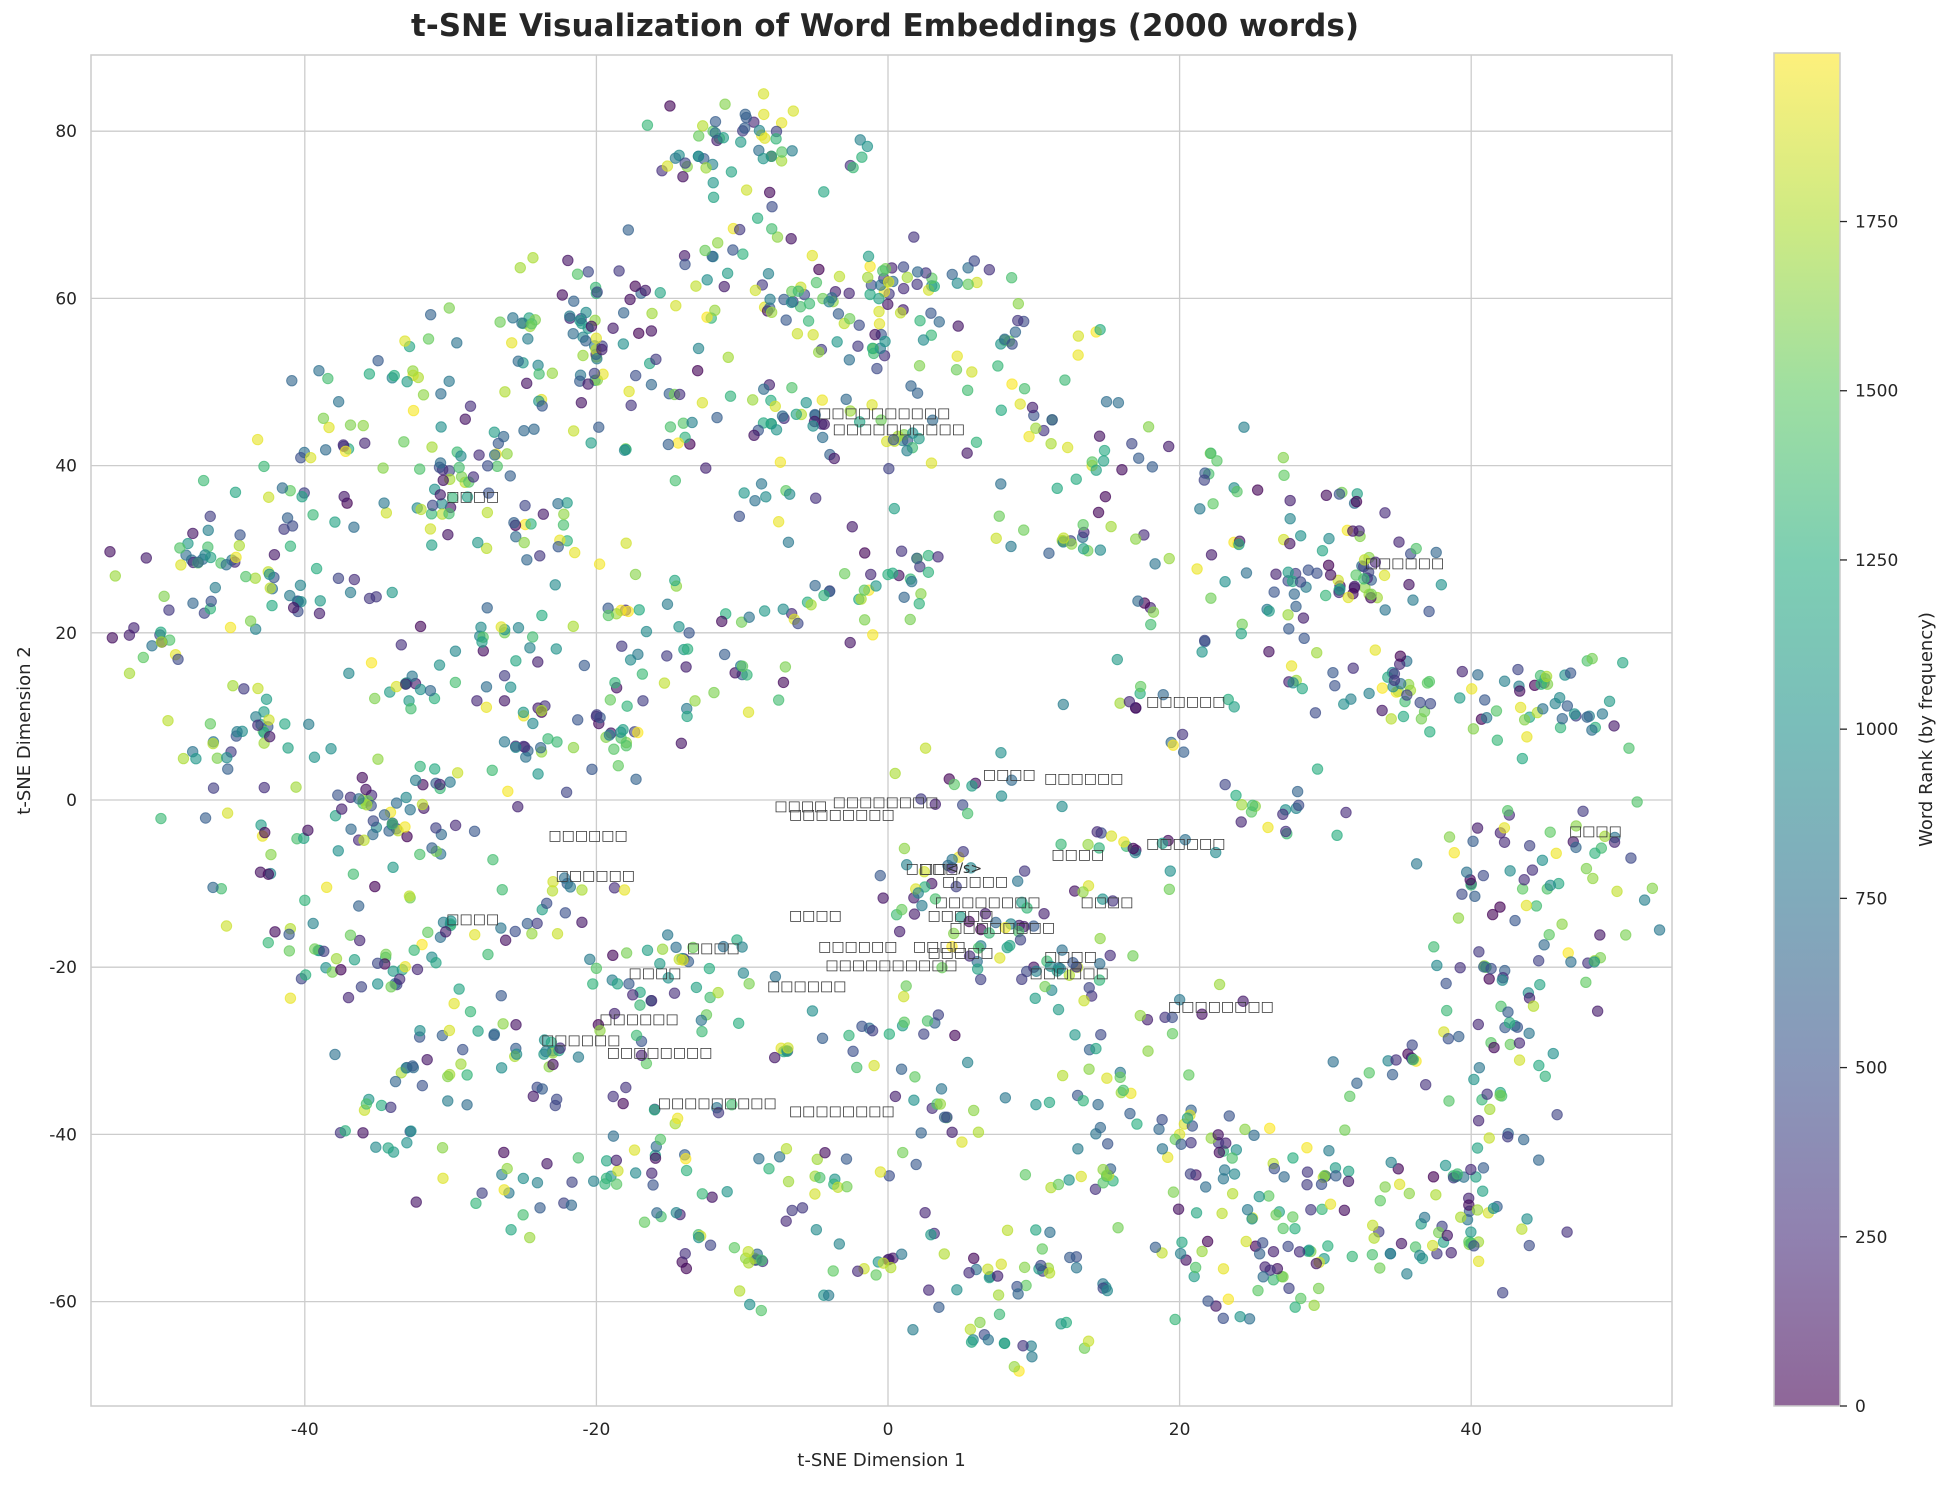  I want to click on word-label: □□□□□□□□, so click(988, 903).